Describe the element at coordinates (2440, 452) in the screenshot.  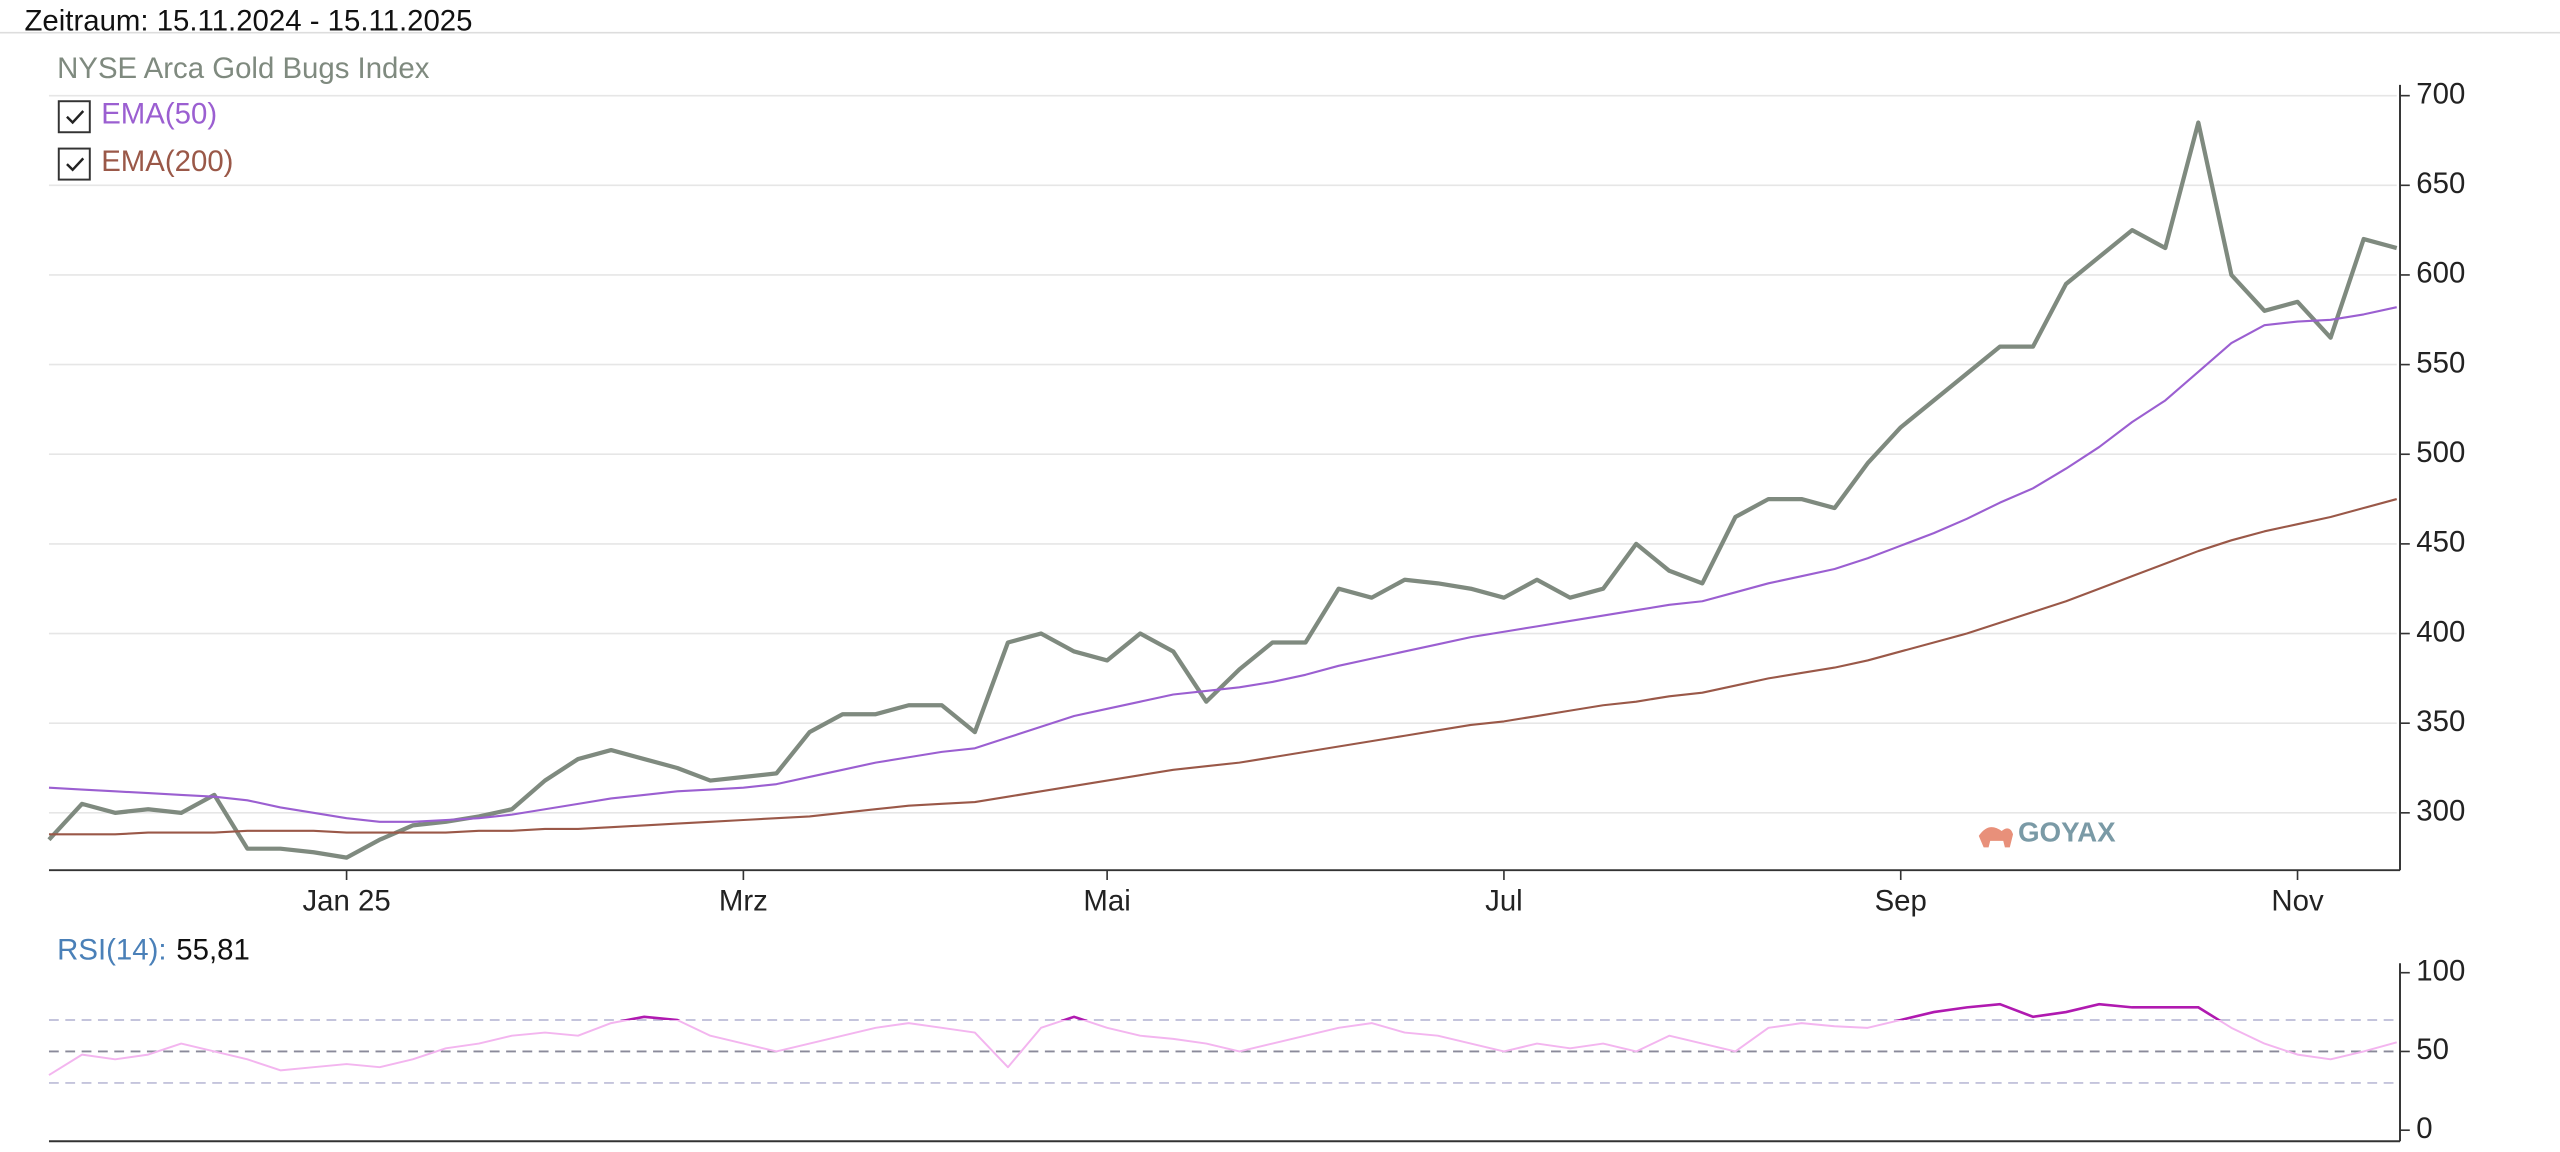
I see `y-tick-label: 500` at that location.